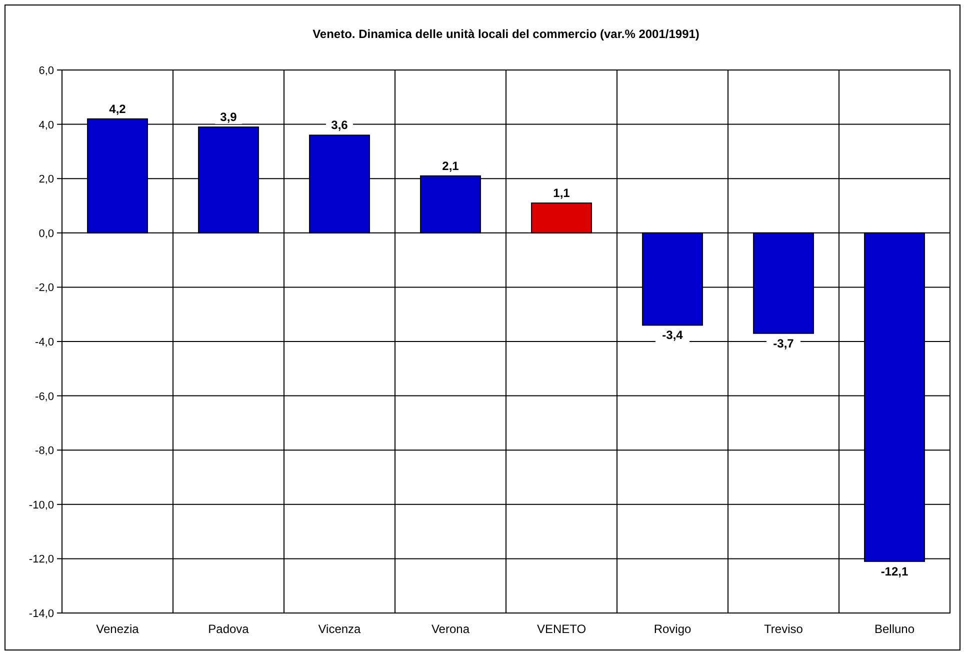 The height and width of the screenshot is (656, 965). I want to click on y-tick-label: -12,0, so click(41, 560).